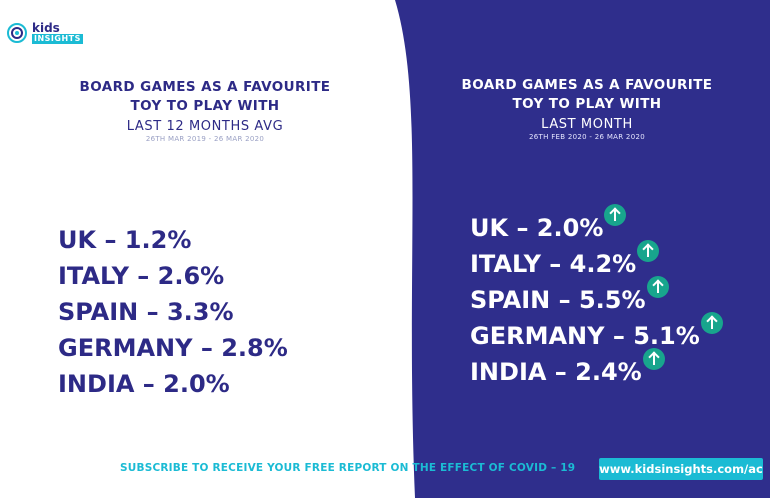 The image size is (770, 498). What do you see at coordinates (46, 28) in the screenshot?
I see `logo-kids: kids` at bounding box center [46, 28].